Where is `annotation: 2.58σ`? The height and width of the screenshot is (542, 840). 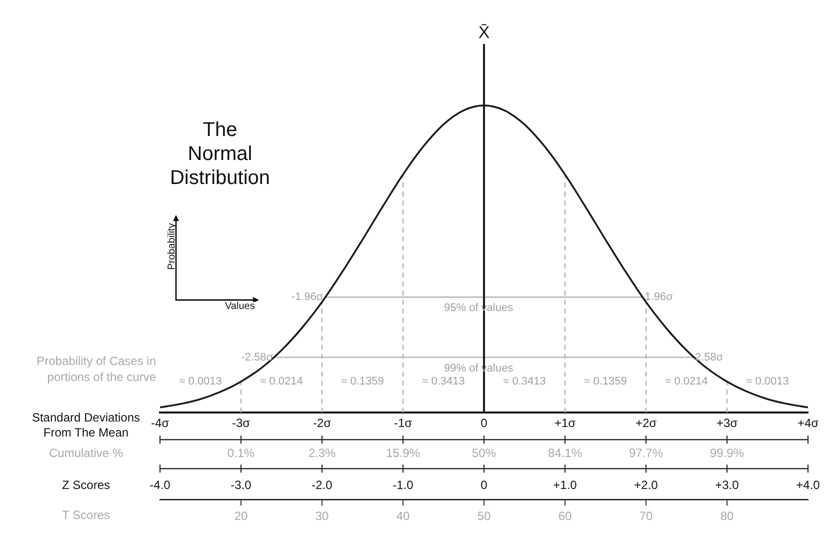 annotation: 2.58σ is located at coordinates (709, 357).